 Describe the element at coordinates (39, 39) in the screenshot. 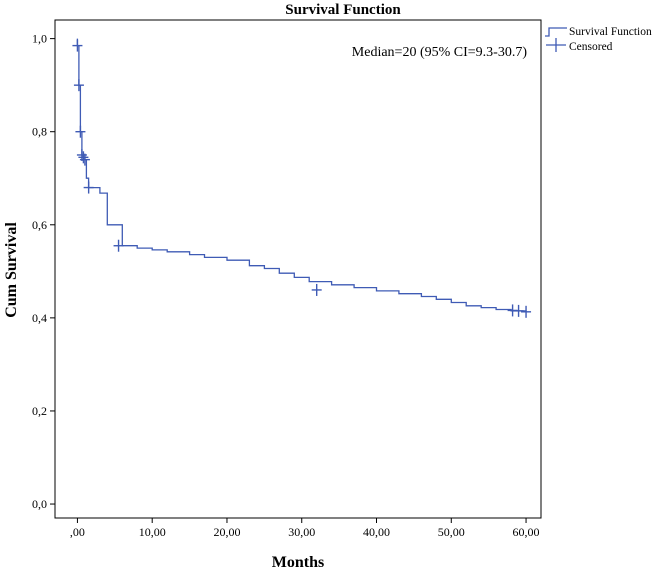

I see `y-tick-label: 1,0` at that location.